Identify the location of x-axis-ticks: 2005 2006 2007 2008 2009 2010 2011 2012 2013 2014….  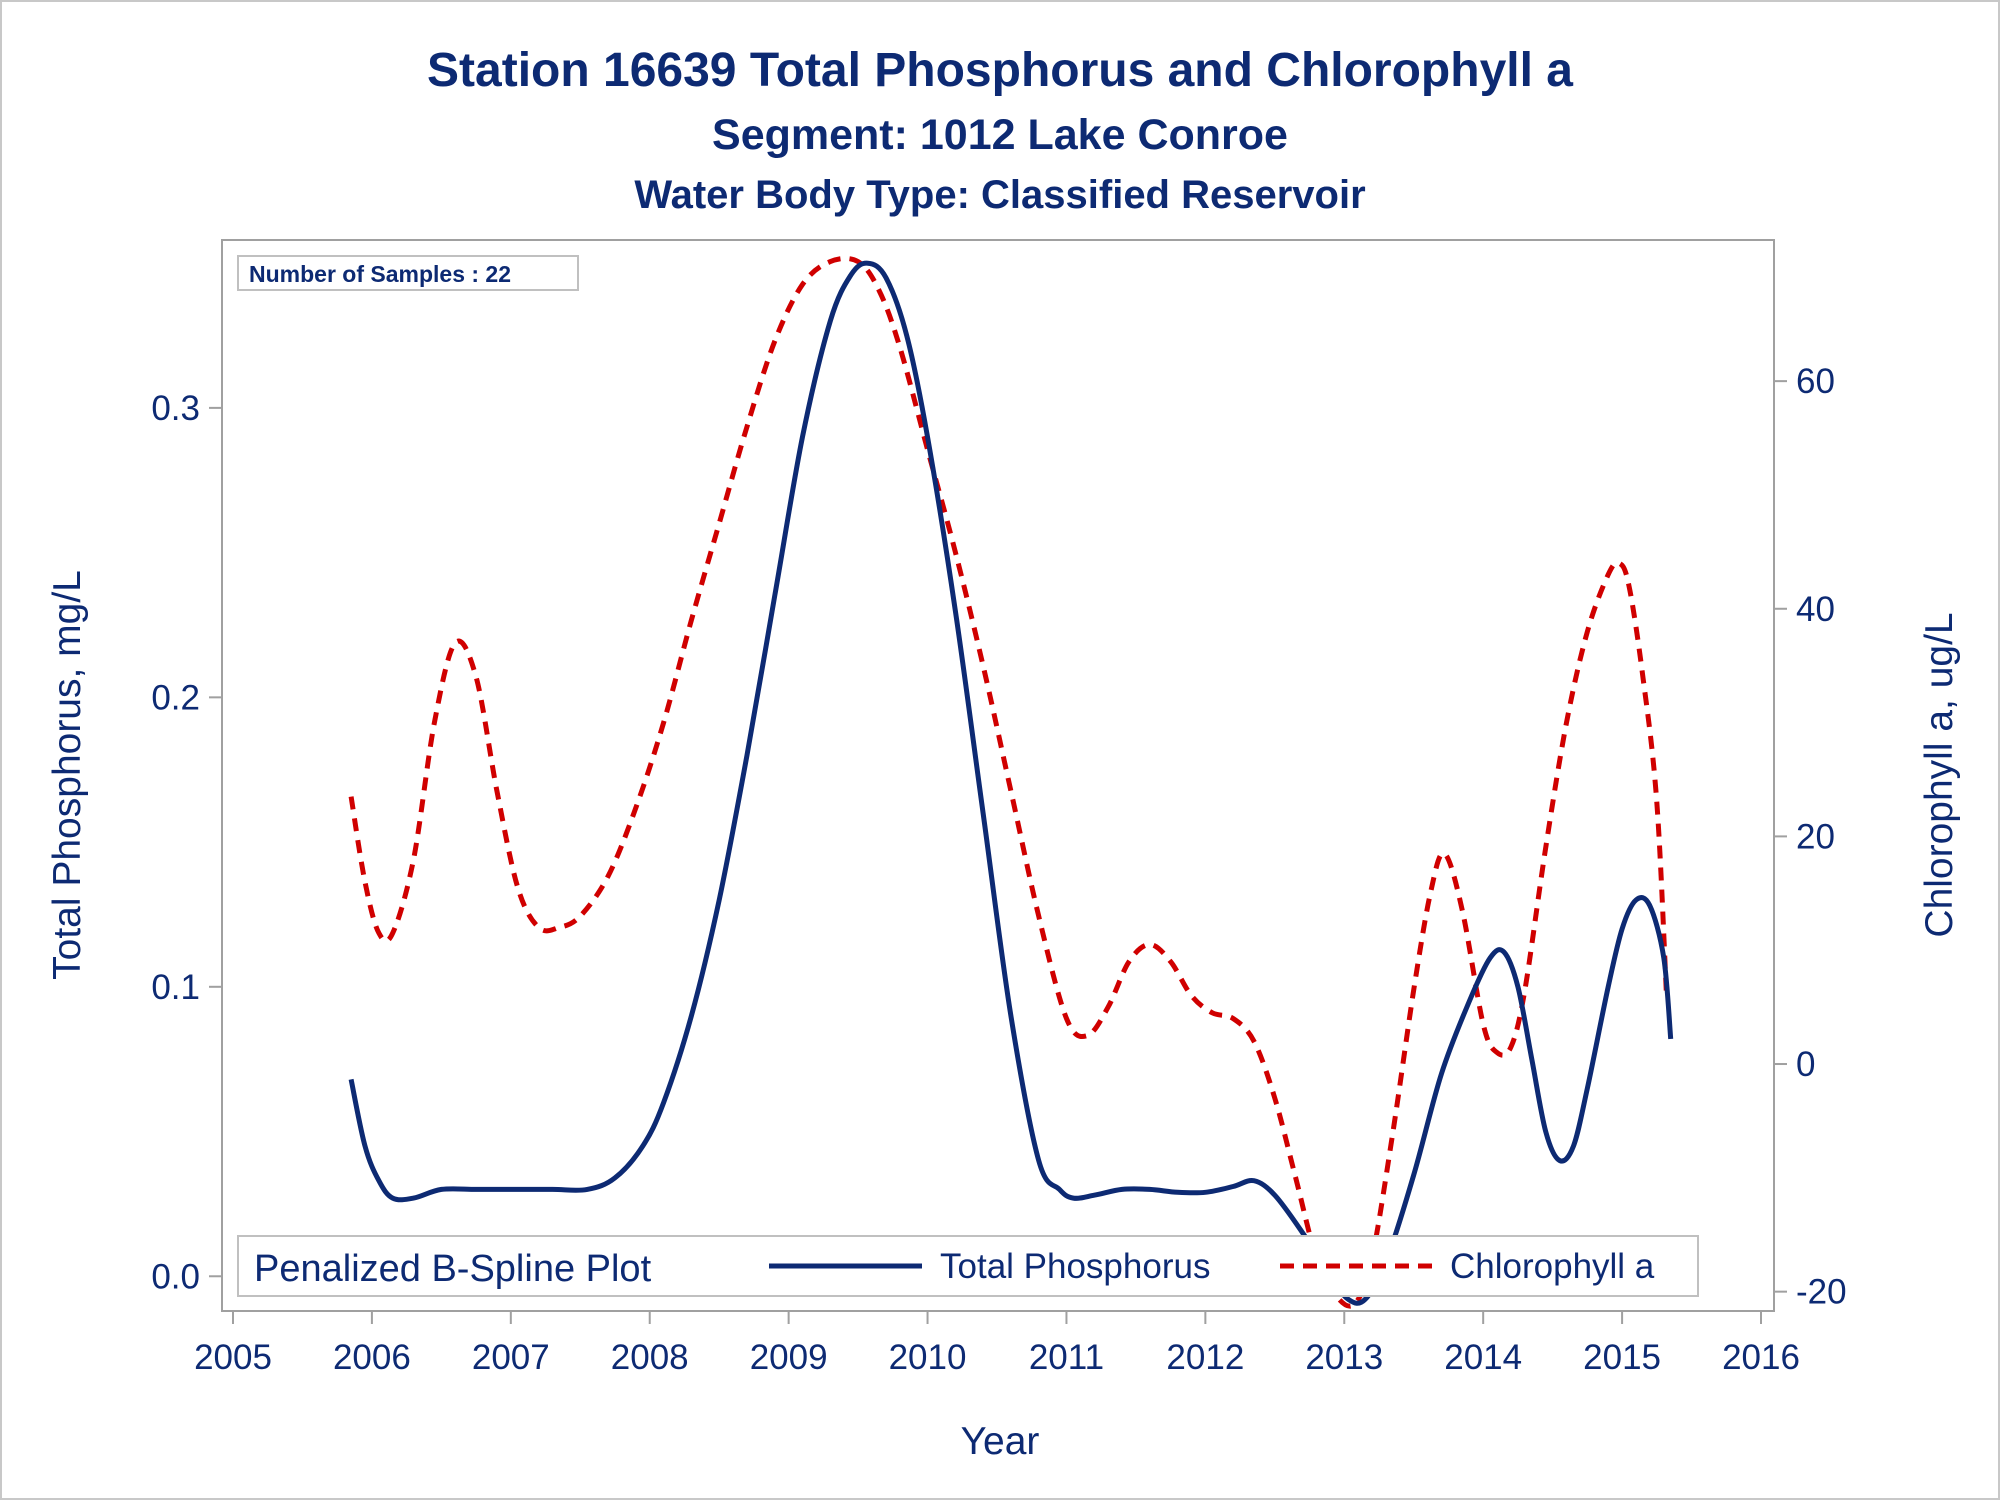
(997, 1344).